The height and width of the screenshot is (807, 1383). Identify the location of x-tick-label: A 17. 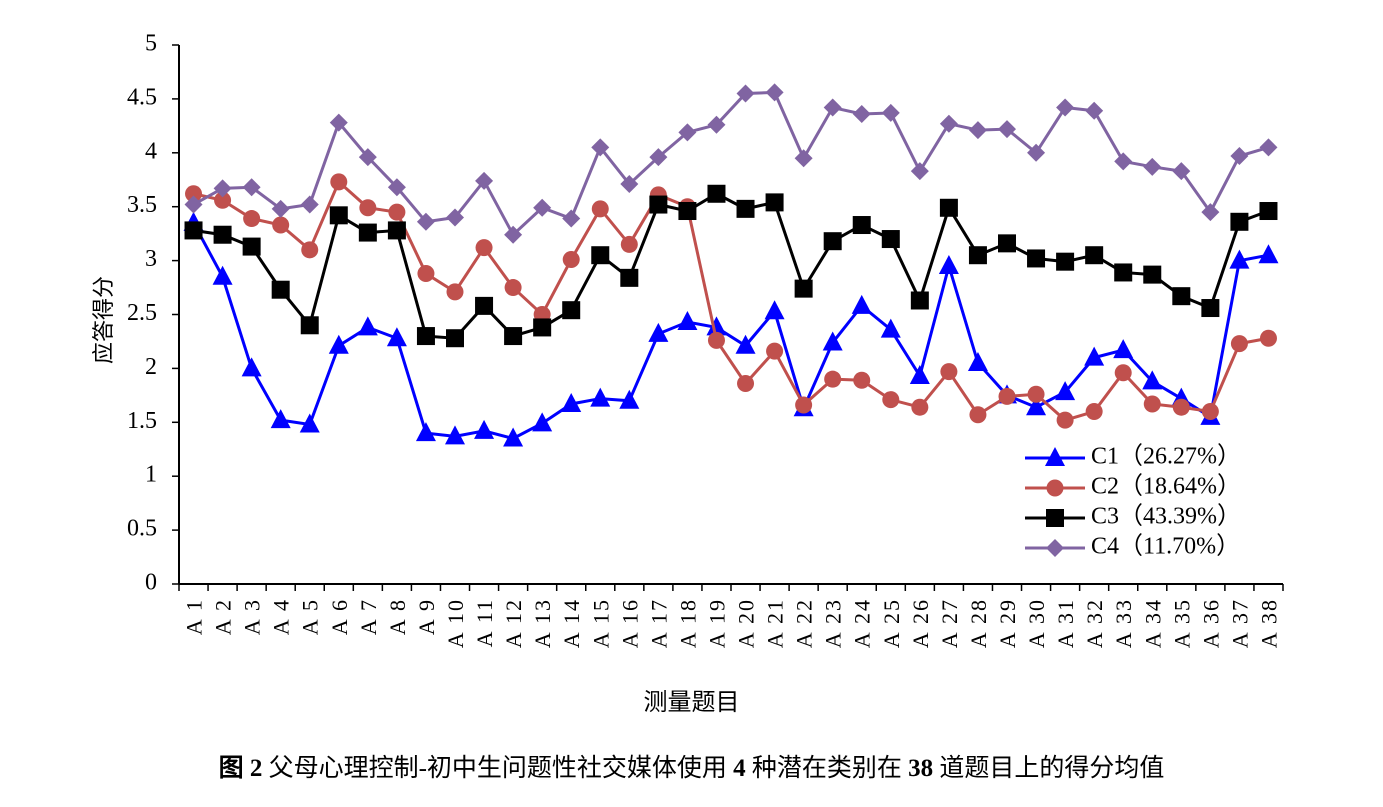
(658, 623).